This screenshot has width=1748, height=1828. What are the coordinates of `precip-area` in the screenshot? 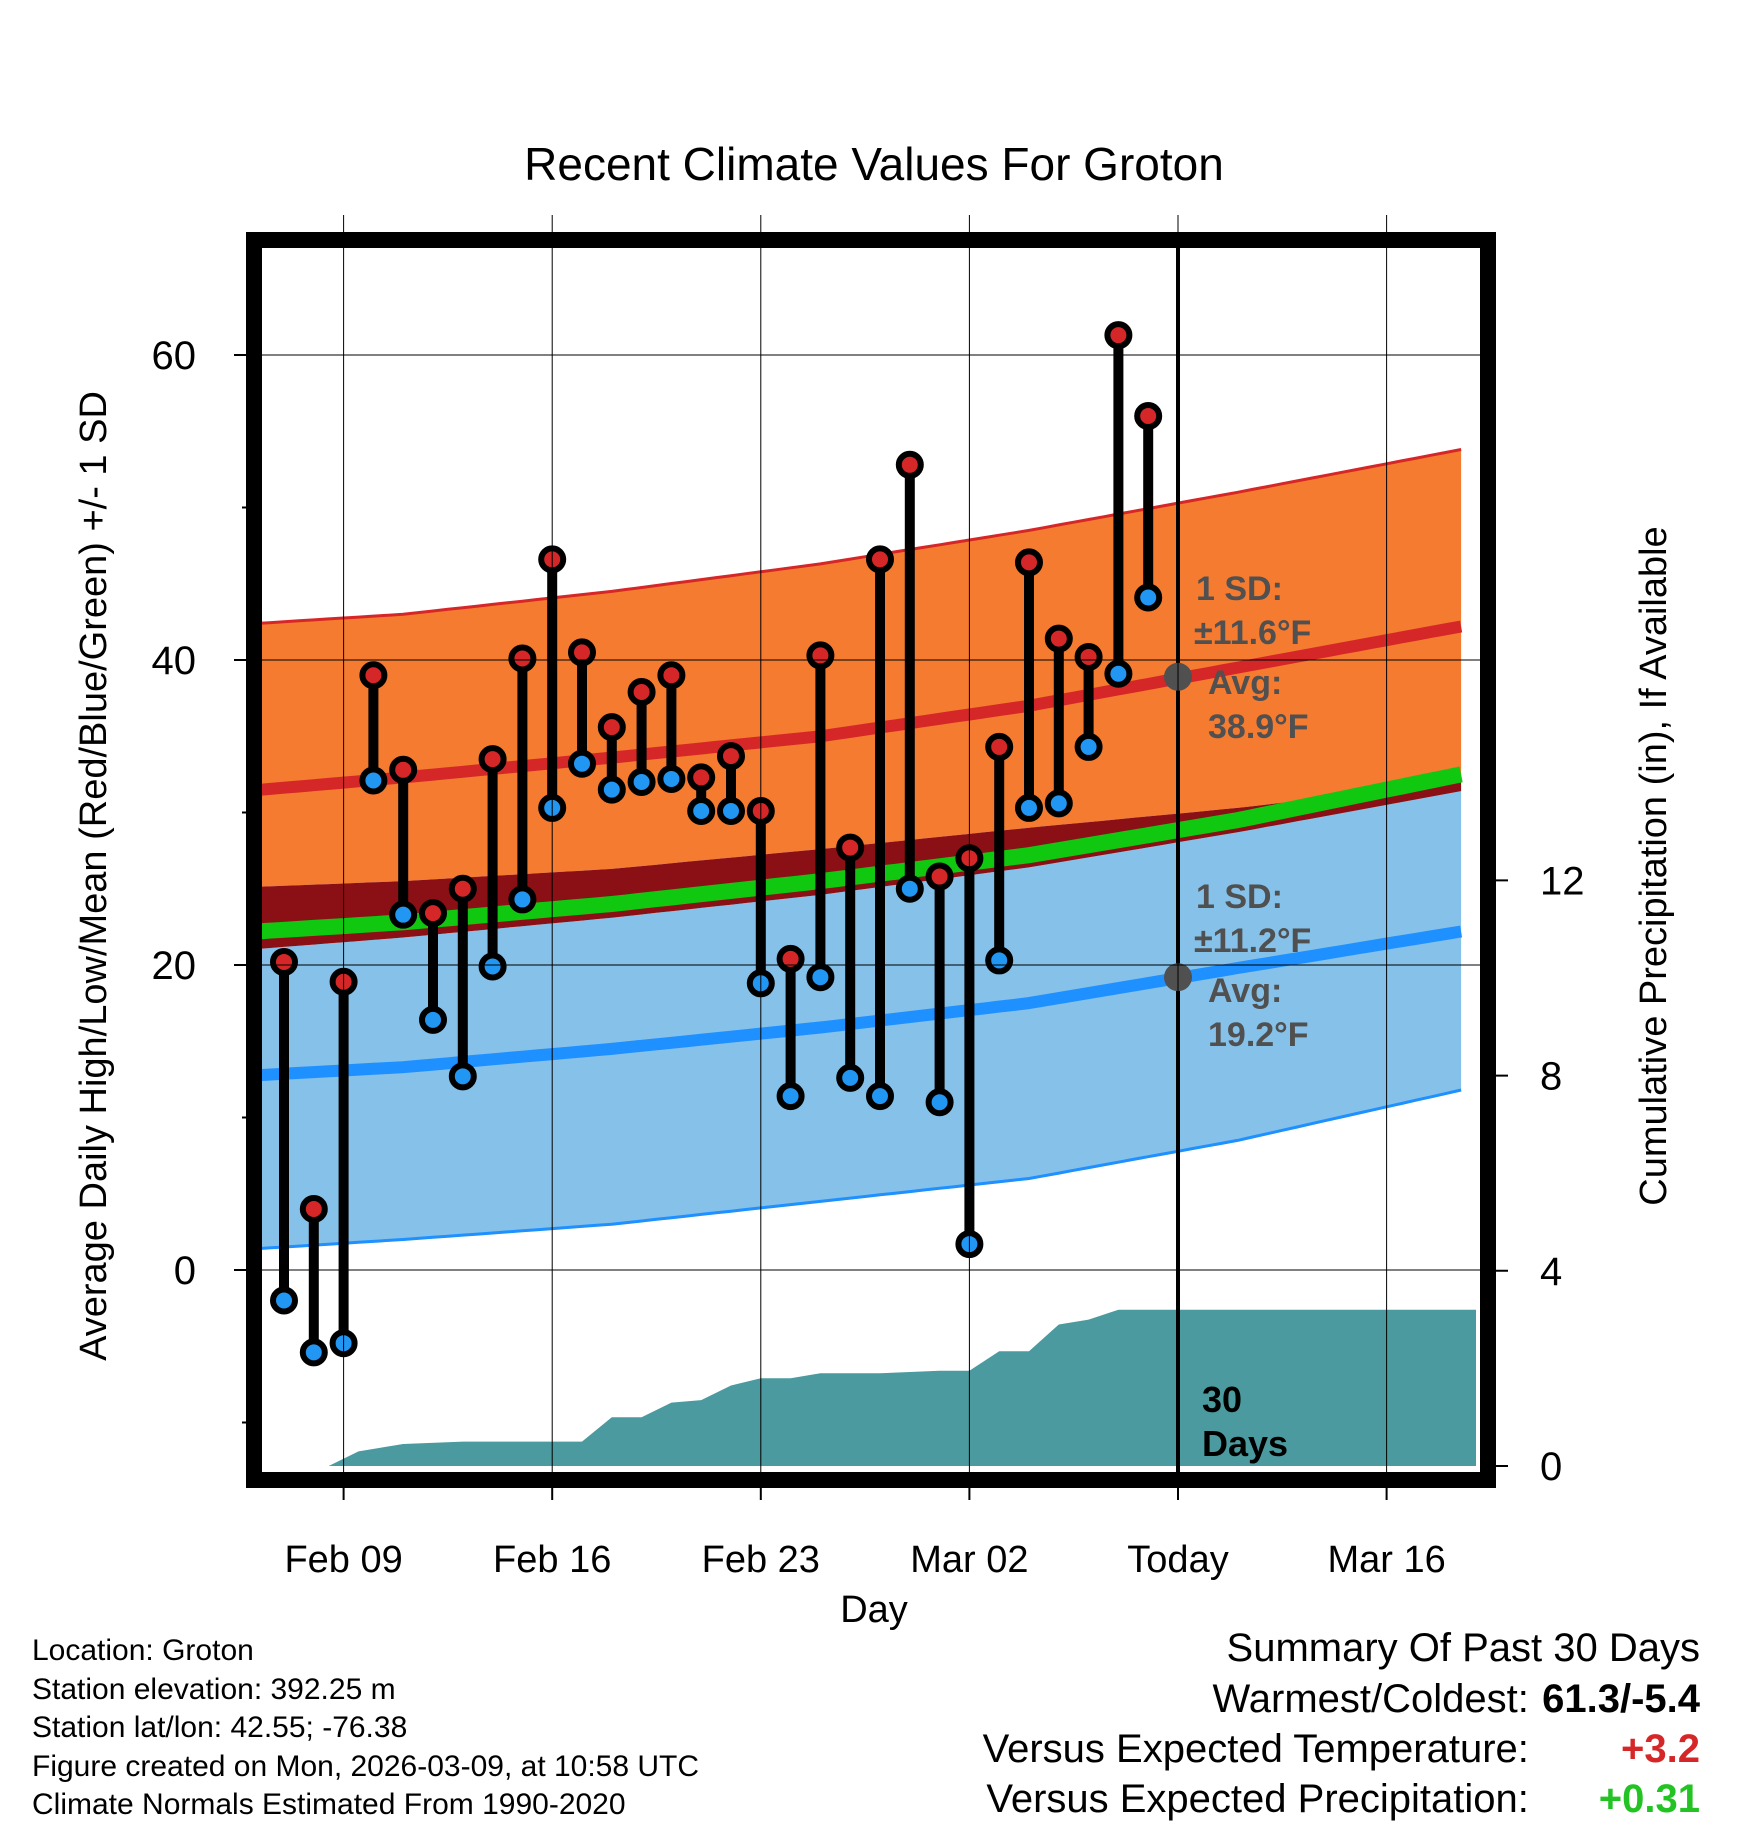 It's located at (902, 1387).